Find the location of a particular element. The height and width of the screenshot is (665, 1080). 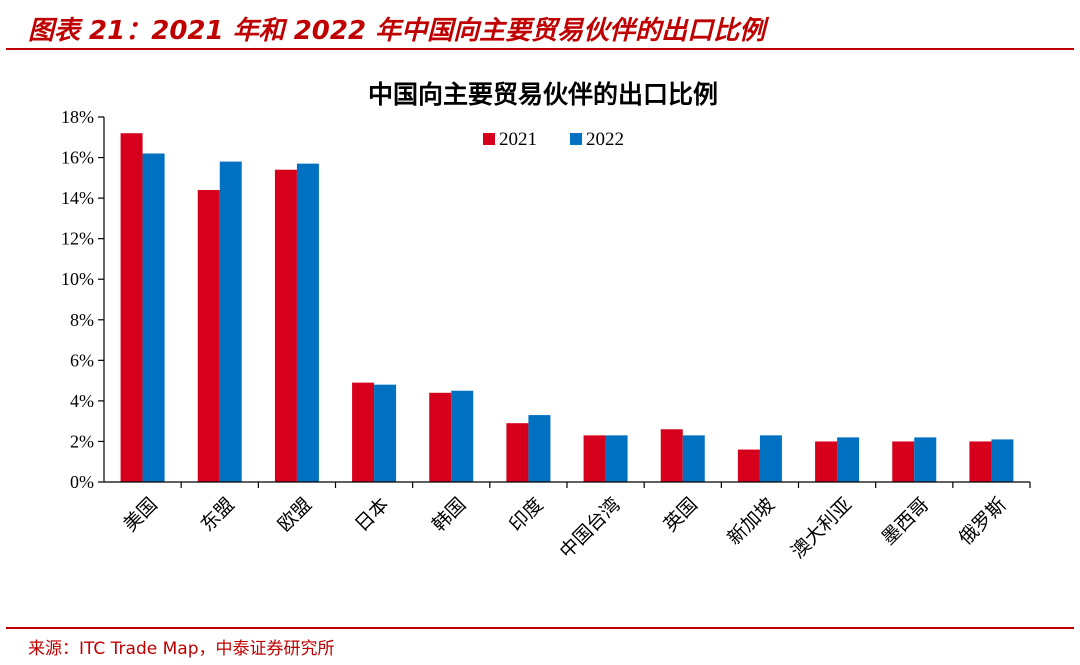

x-category-label: 美国 is located at coordinates (140, 515).